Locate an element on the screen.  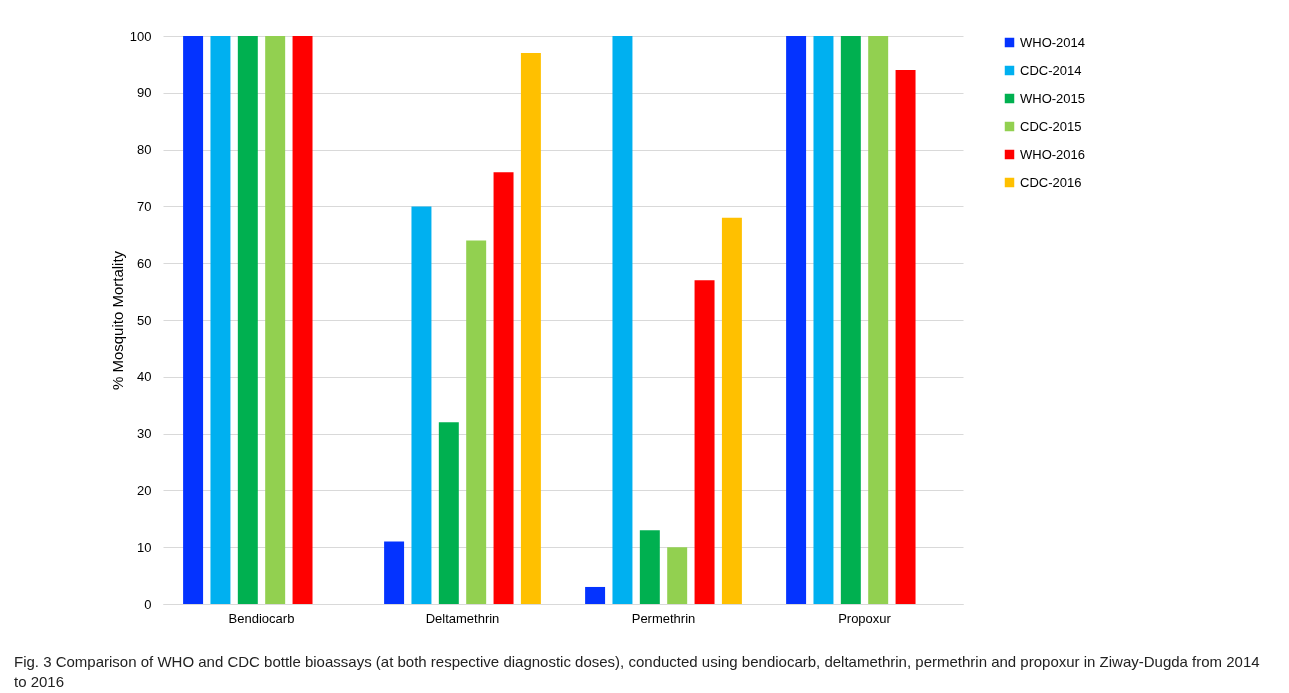
legend-label: CDC-2016 is located at coordinates (1051, 182).